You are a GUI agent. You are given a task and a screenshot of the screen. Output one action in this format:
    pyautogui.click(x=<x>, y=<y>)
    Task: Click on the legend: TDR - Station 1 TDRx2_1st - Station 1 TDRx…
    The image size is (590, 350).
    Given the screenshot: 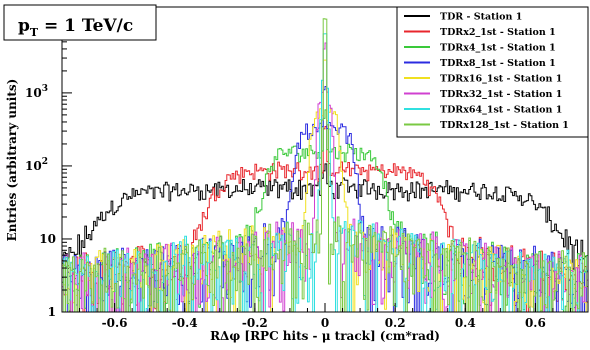 What is the action you would take?
    pyautogui.click(x=492, y=72)
    